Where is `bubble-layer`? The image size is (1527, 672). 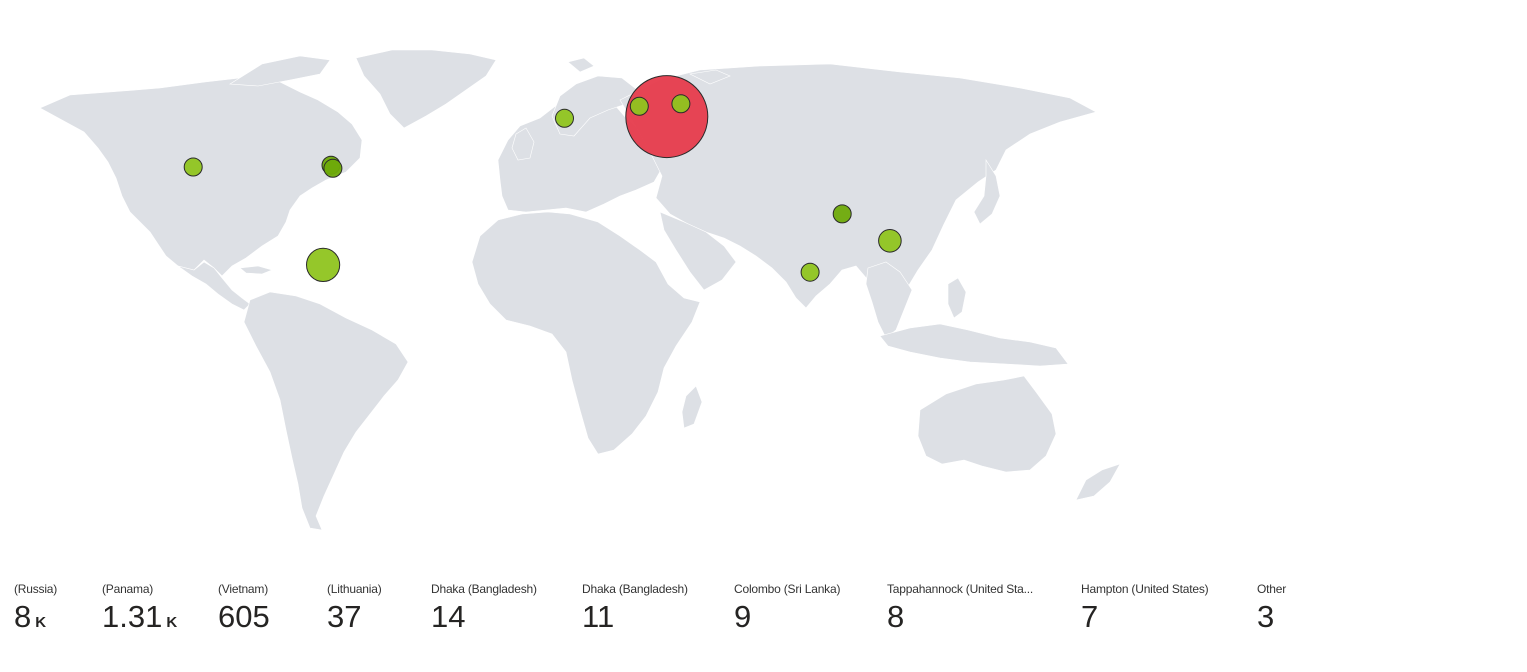
bubble-layer is located at coordinates (542, 178).